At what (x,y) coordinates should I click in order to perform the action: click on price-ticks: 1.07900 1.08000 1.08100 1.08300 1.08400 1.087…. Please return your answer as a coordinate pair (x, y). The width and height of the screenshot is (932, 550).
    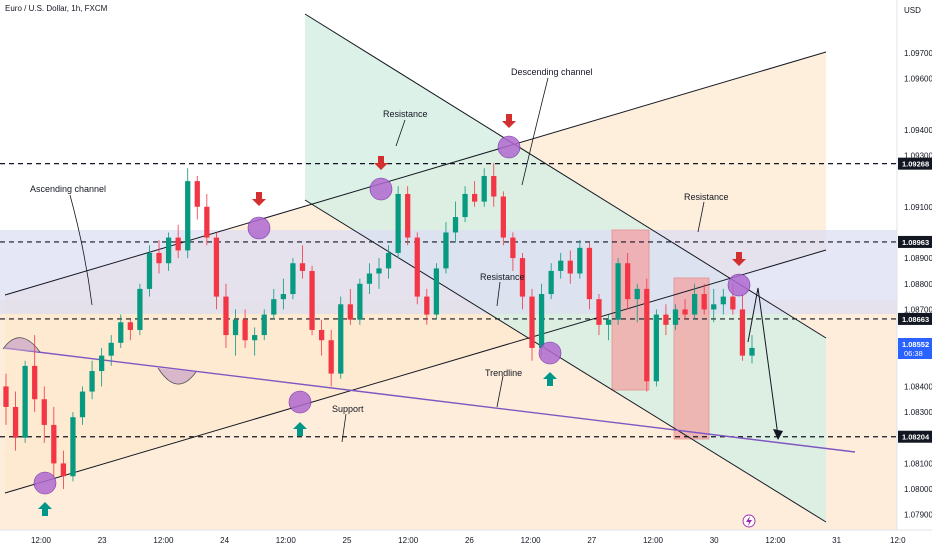
    Looking at the image, I should click on (918, 284).